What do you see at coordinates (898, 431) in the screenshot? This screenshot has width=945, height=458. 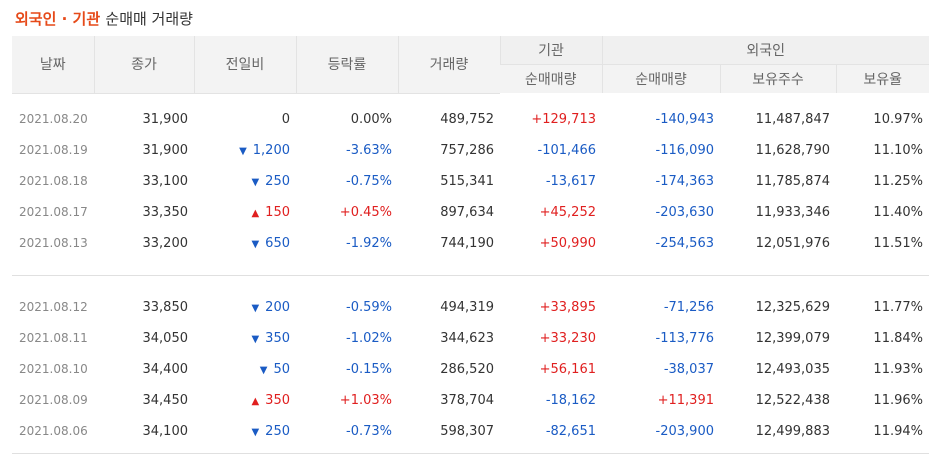 I see `cell-frn-ratio: 11.94%` at bounding box center [898, 431].